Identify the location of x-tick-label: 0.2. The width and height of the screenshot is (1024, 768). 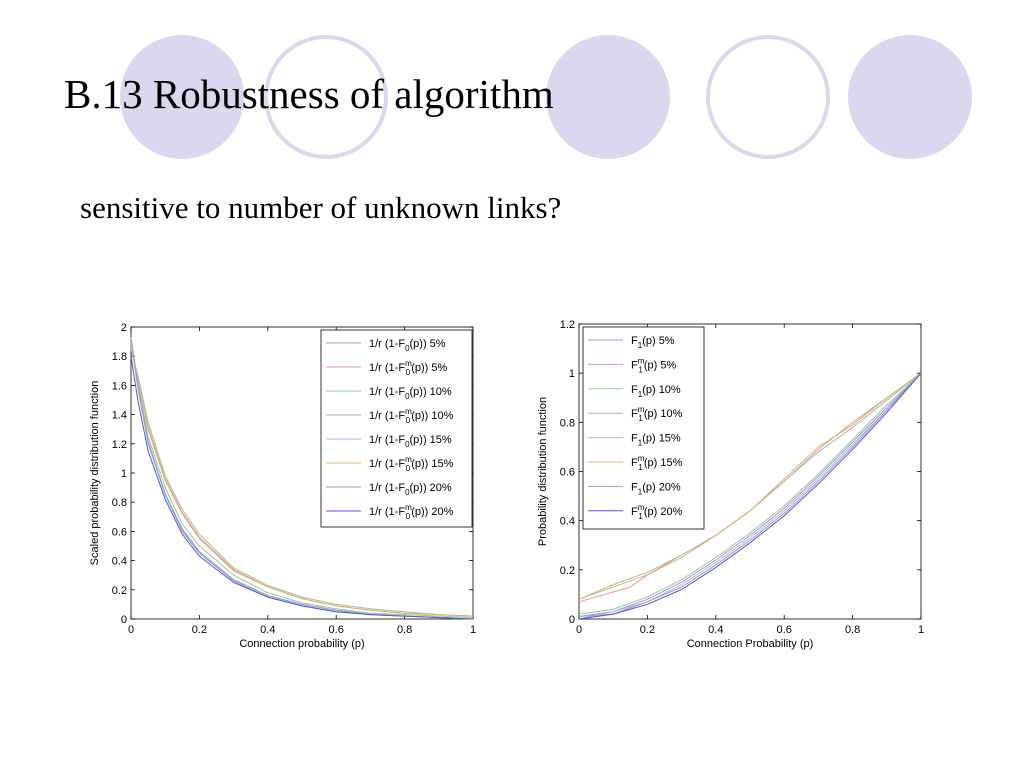
(199, 630).